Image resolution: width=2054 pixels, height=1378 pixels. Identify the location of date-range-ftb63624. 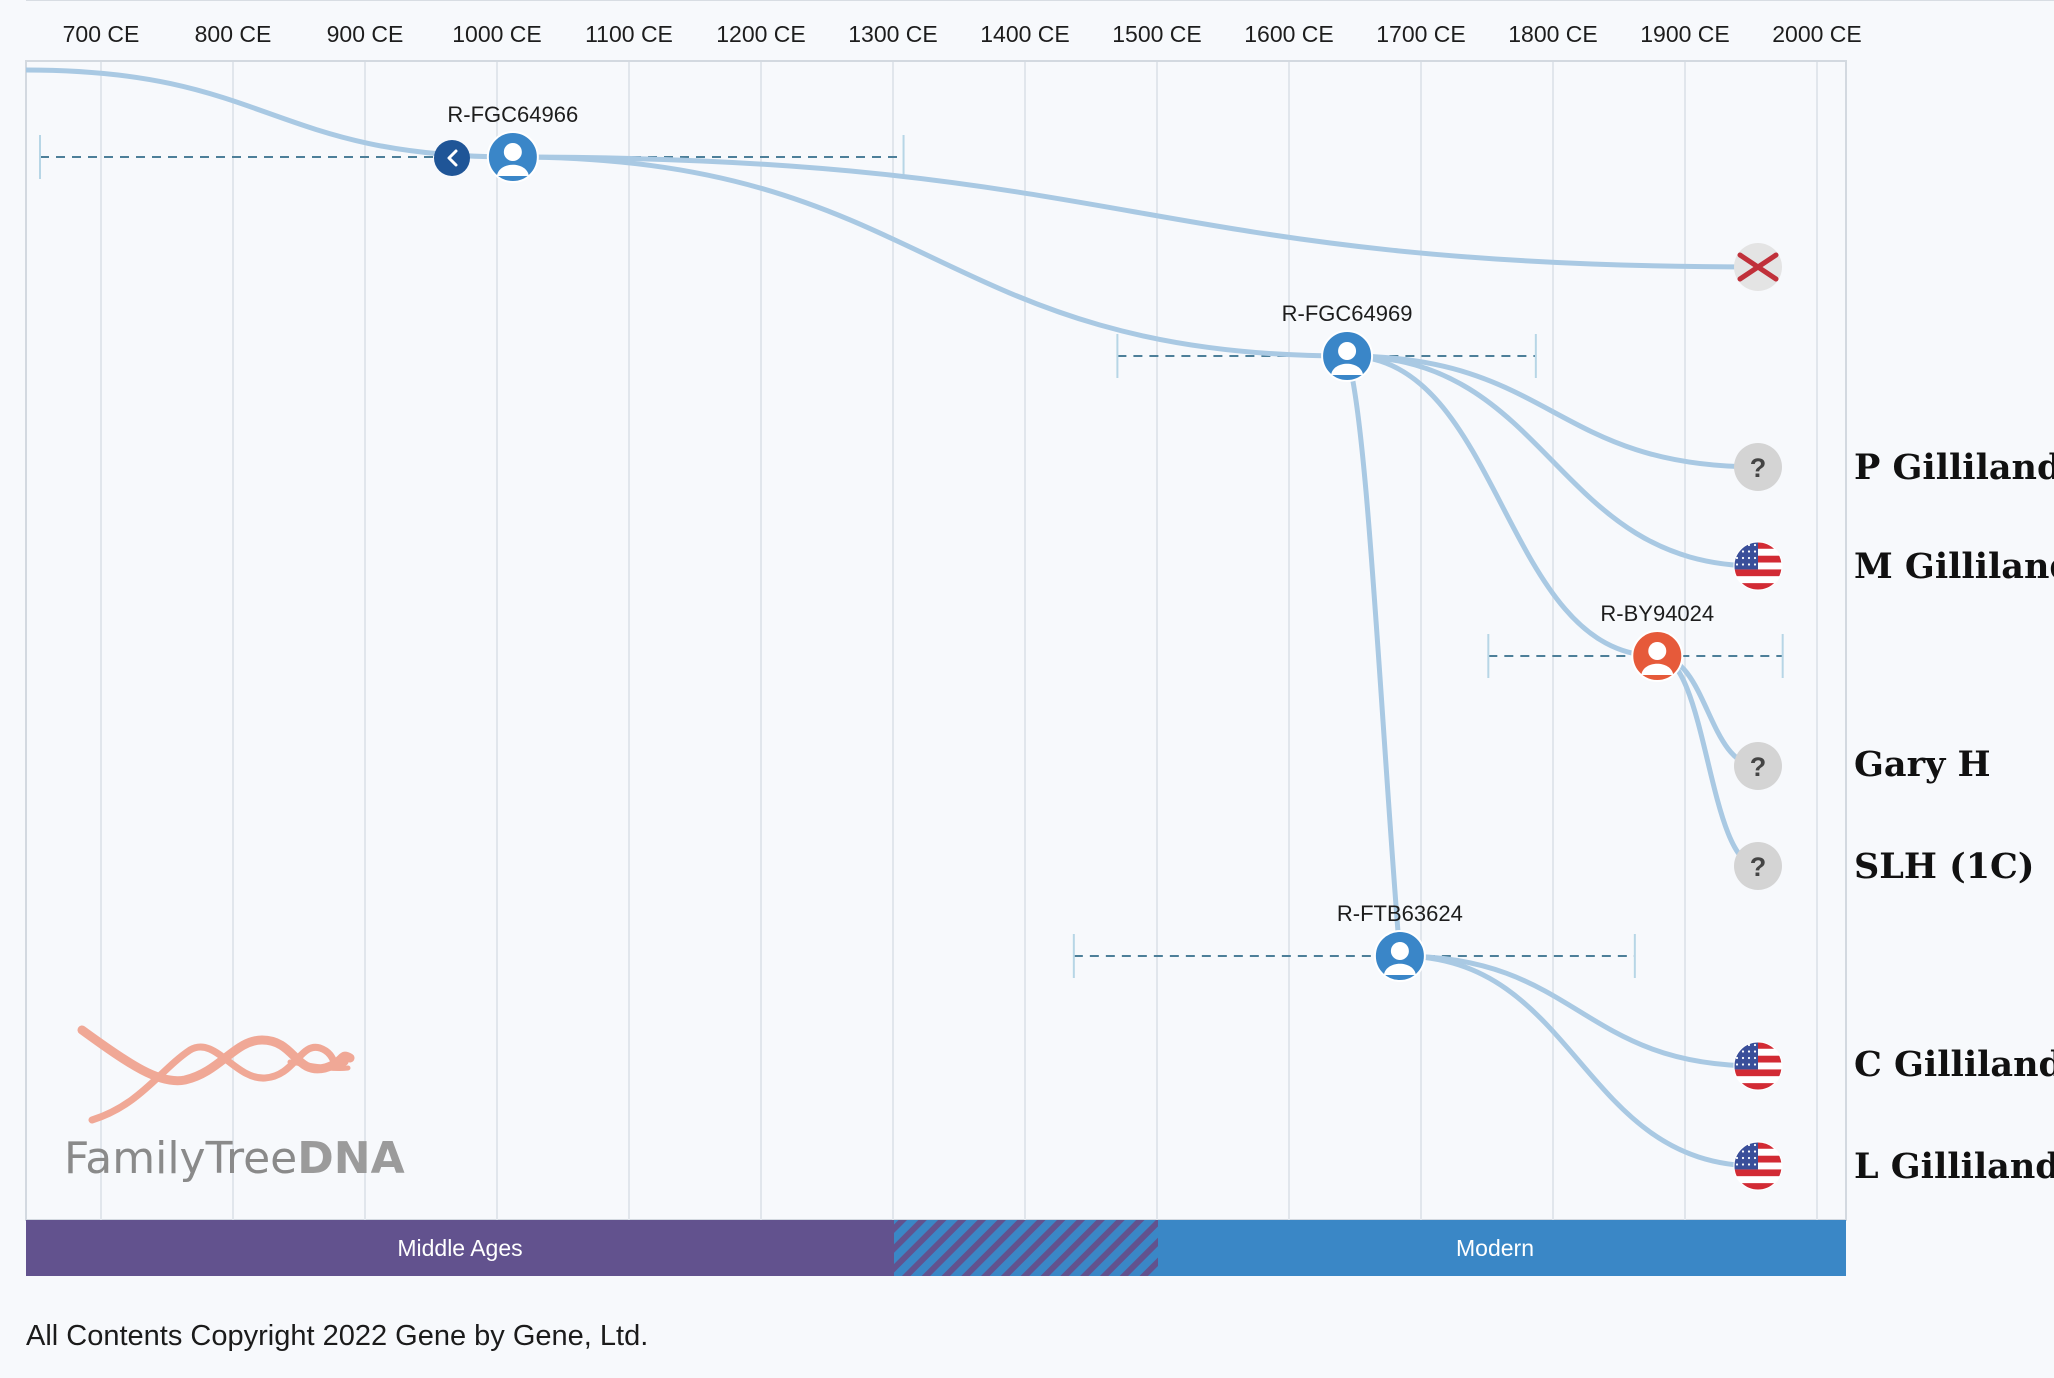
(1354, 956).